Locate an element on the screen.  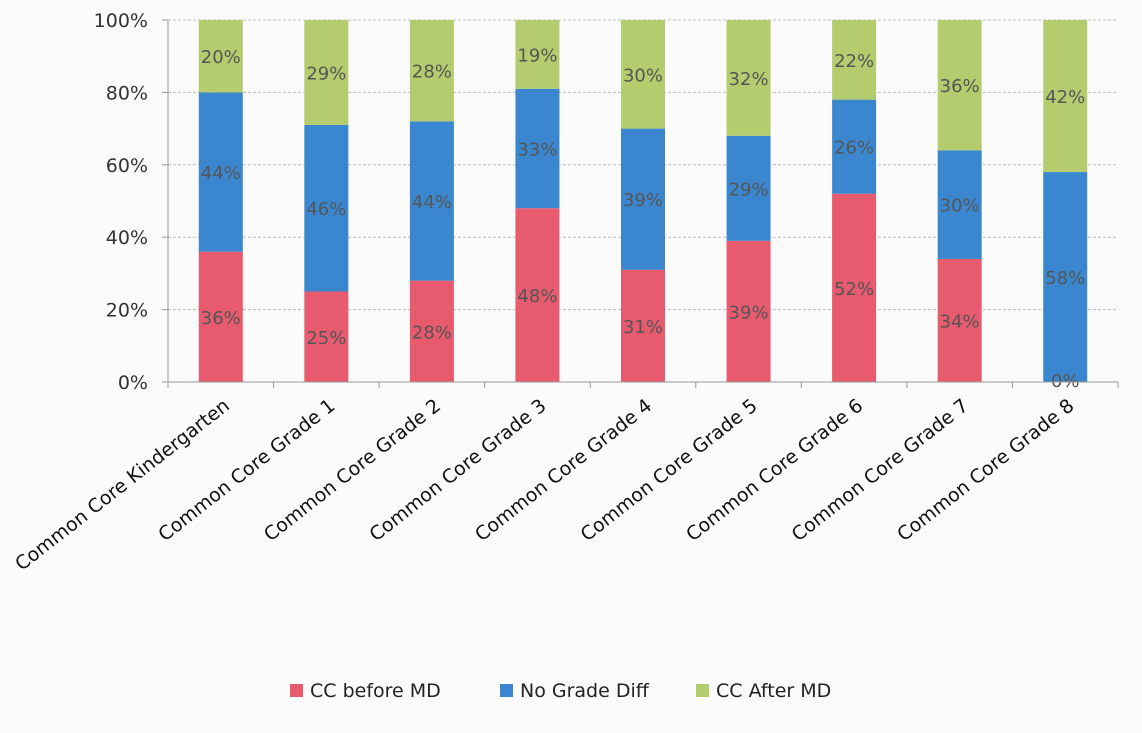
y-tick-label: 60% is located at coordinates (127, 166).